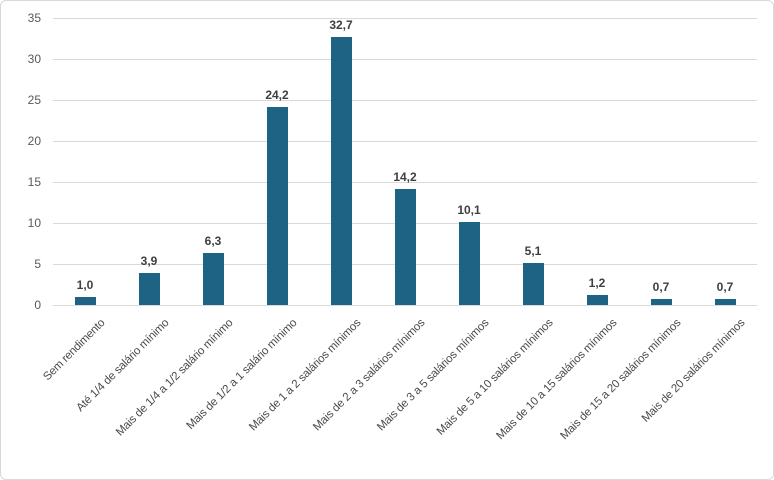 This screenshot has height=480, width=774. I want to click on bar-value-label: 14,2, so click(405, 176).